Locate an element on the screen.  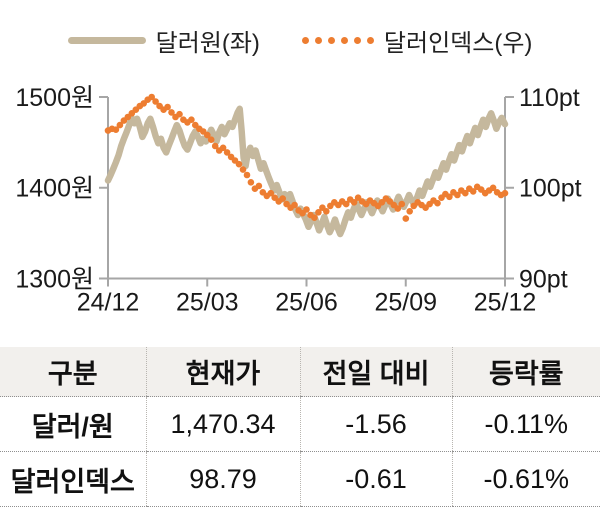
x-axis-tick-label: 24/12 is located at coordinates (108, 303).